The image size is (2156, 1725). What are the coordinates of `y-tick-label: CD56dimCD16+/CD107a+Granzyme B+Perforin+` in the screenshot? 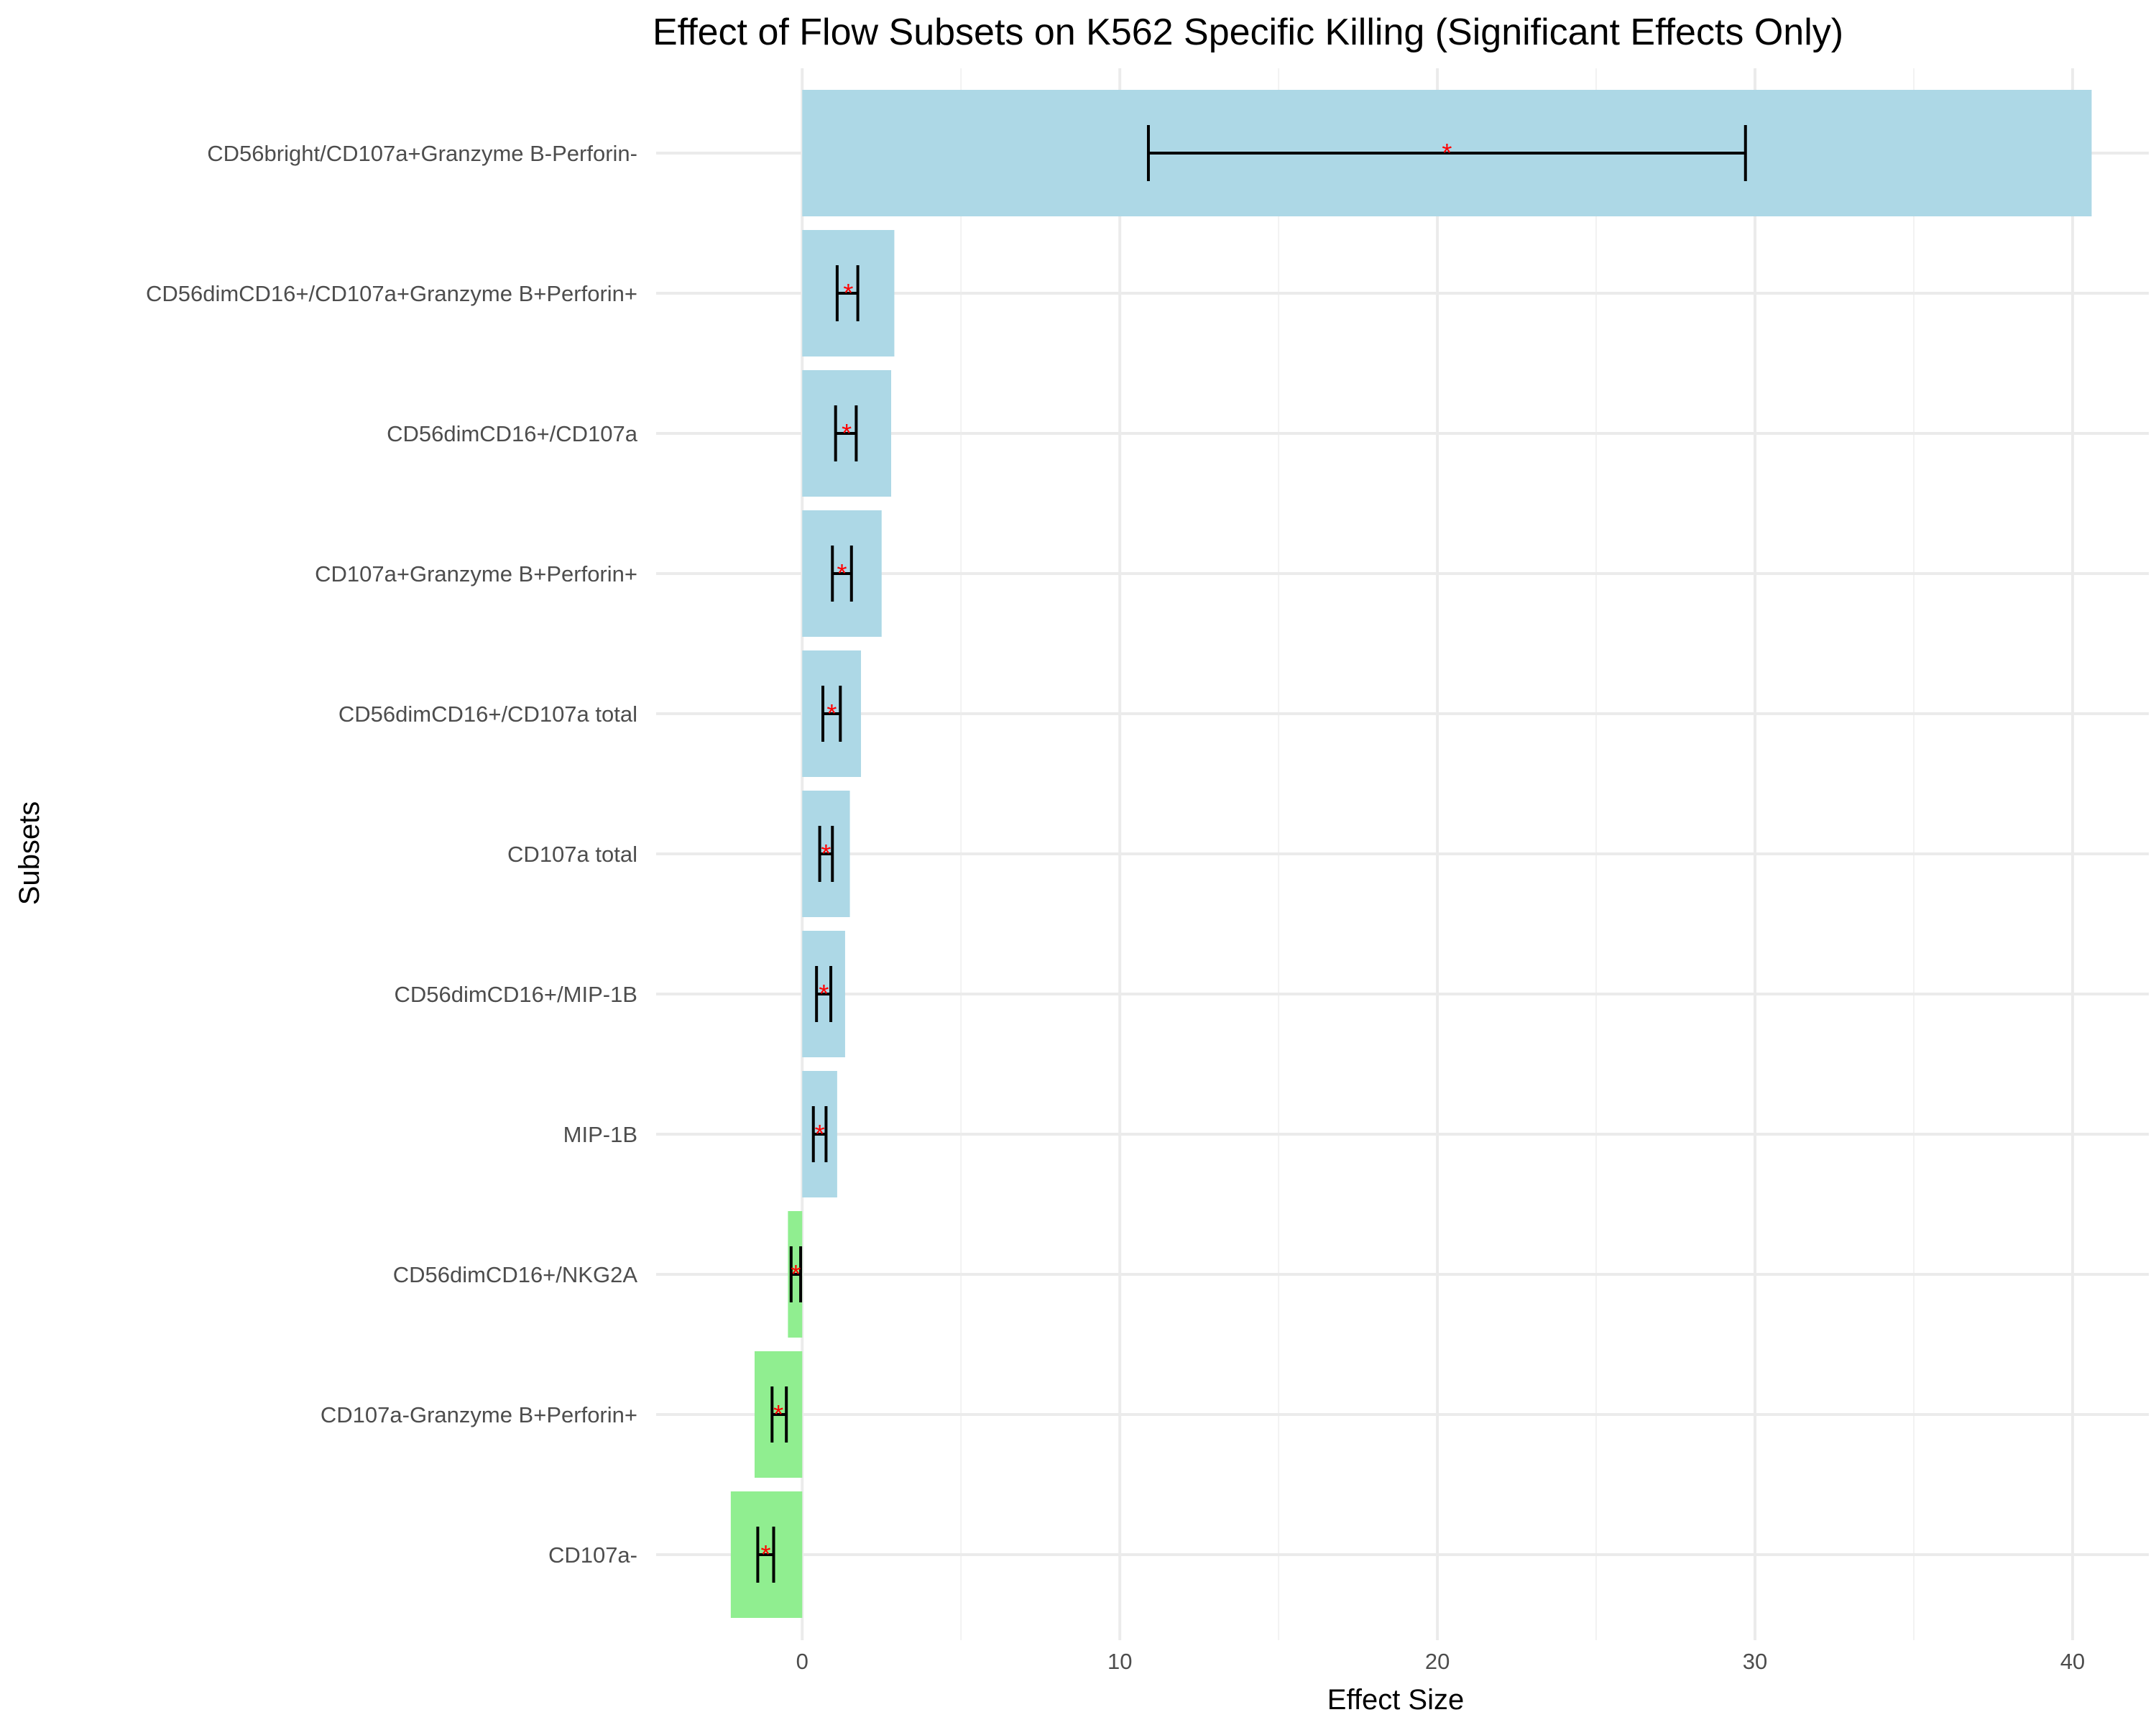 It's located at (392, 293).